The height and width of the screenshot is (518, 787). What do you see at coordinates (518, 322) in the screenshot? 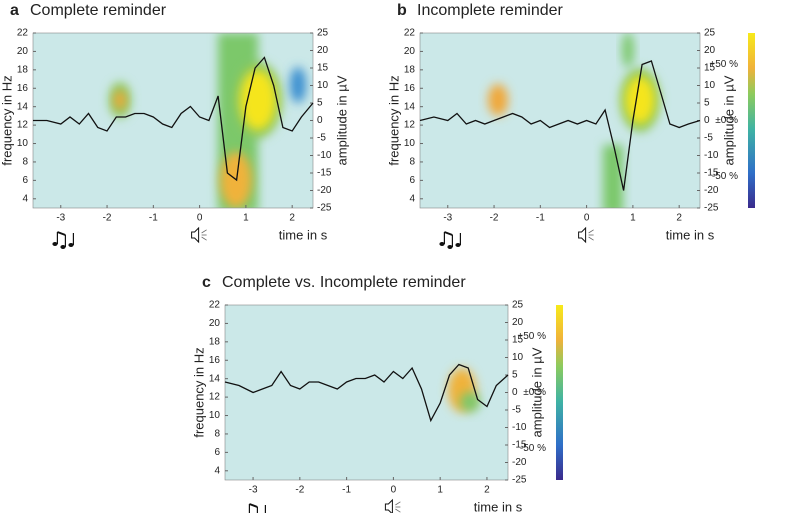
I see `y2-tick-label: 20` at bounding box center [518, 322].